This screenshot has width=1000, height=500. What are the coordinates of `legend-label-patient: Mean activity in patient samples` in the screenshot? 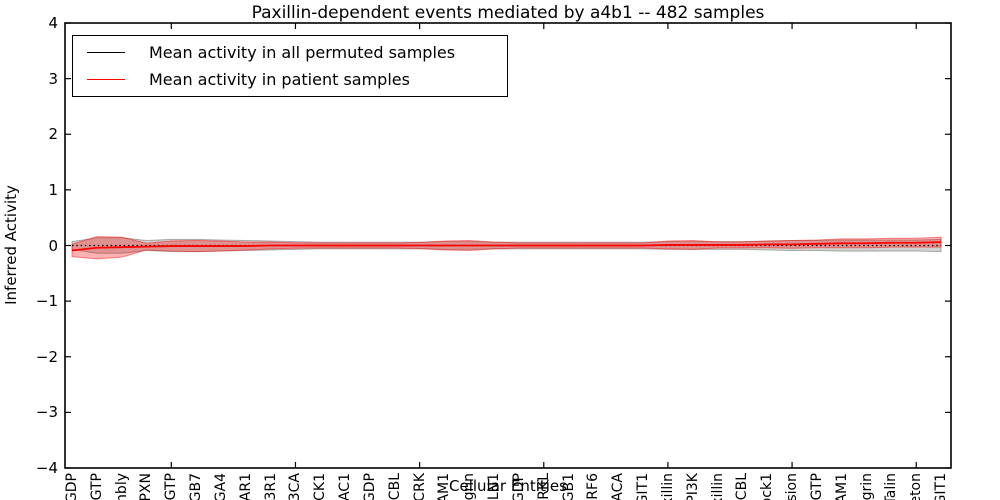 It's located at (279, 80).